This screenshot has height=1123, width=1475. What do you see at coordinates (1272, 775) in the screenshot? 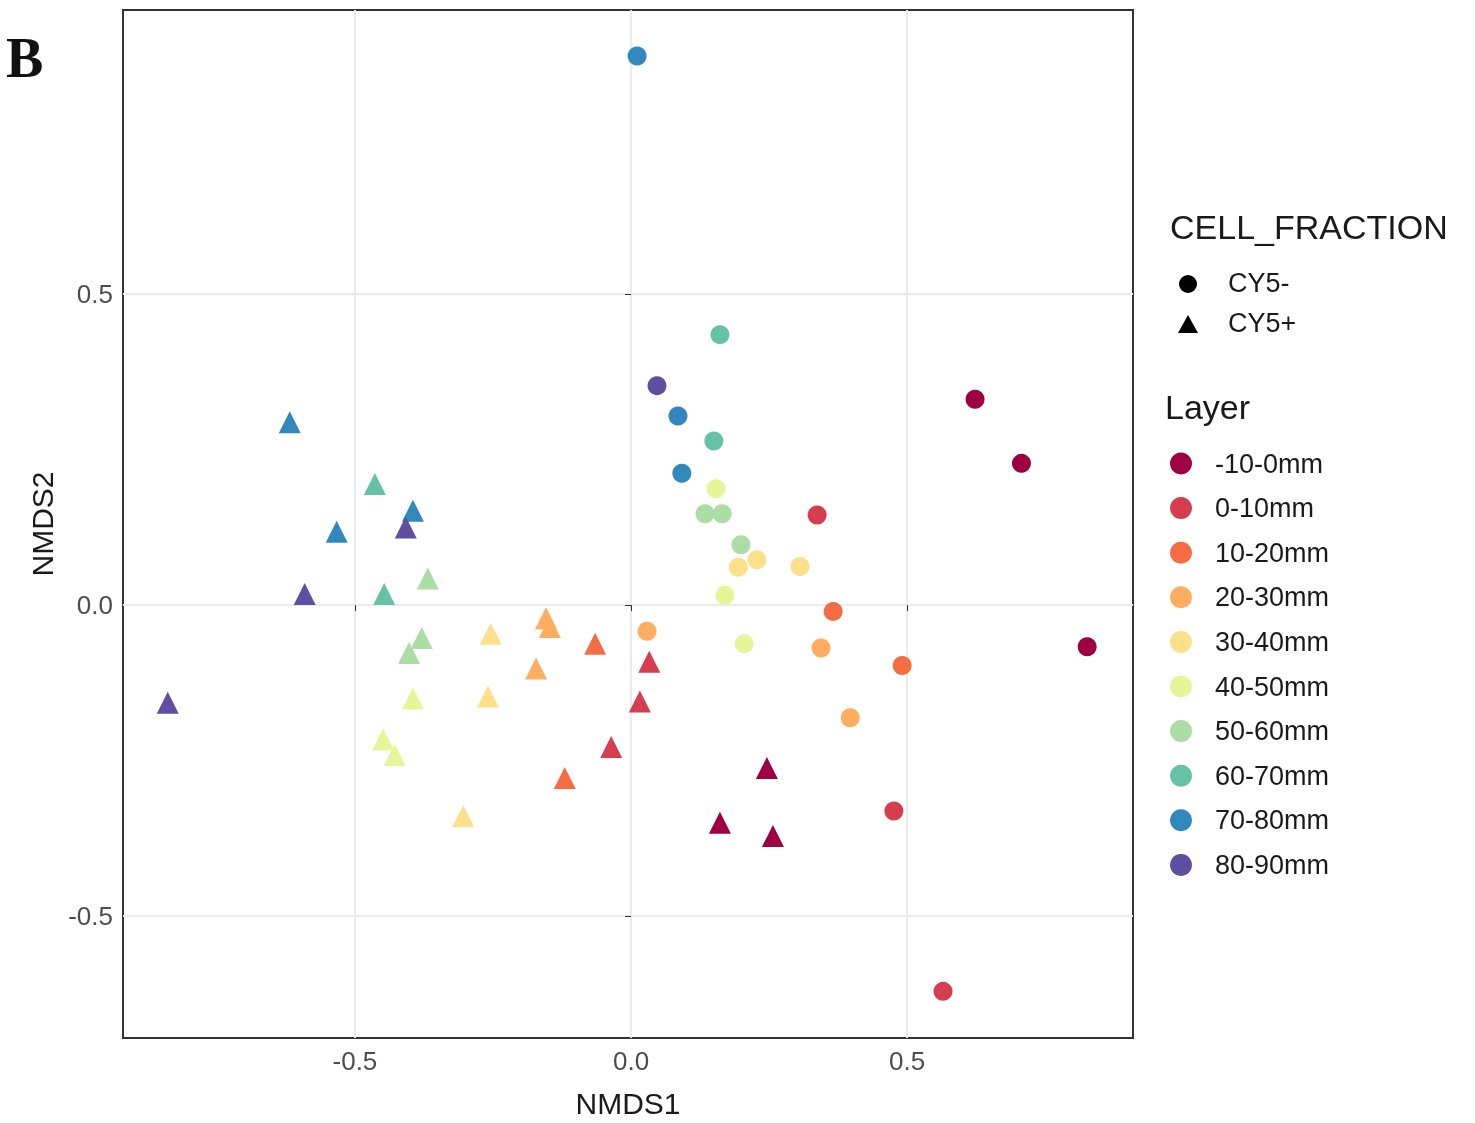
I see `legend-label: 60-70mm` at bounding box center [1272, 775].